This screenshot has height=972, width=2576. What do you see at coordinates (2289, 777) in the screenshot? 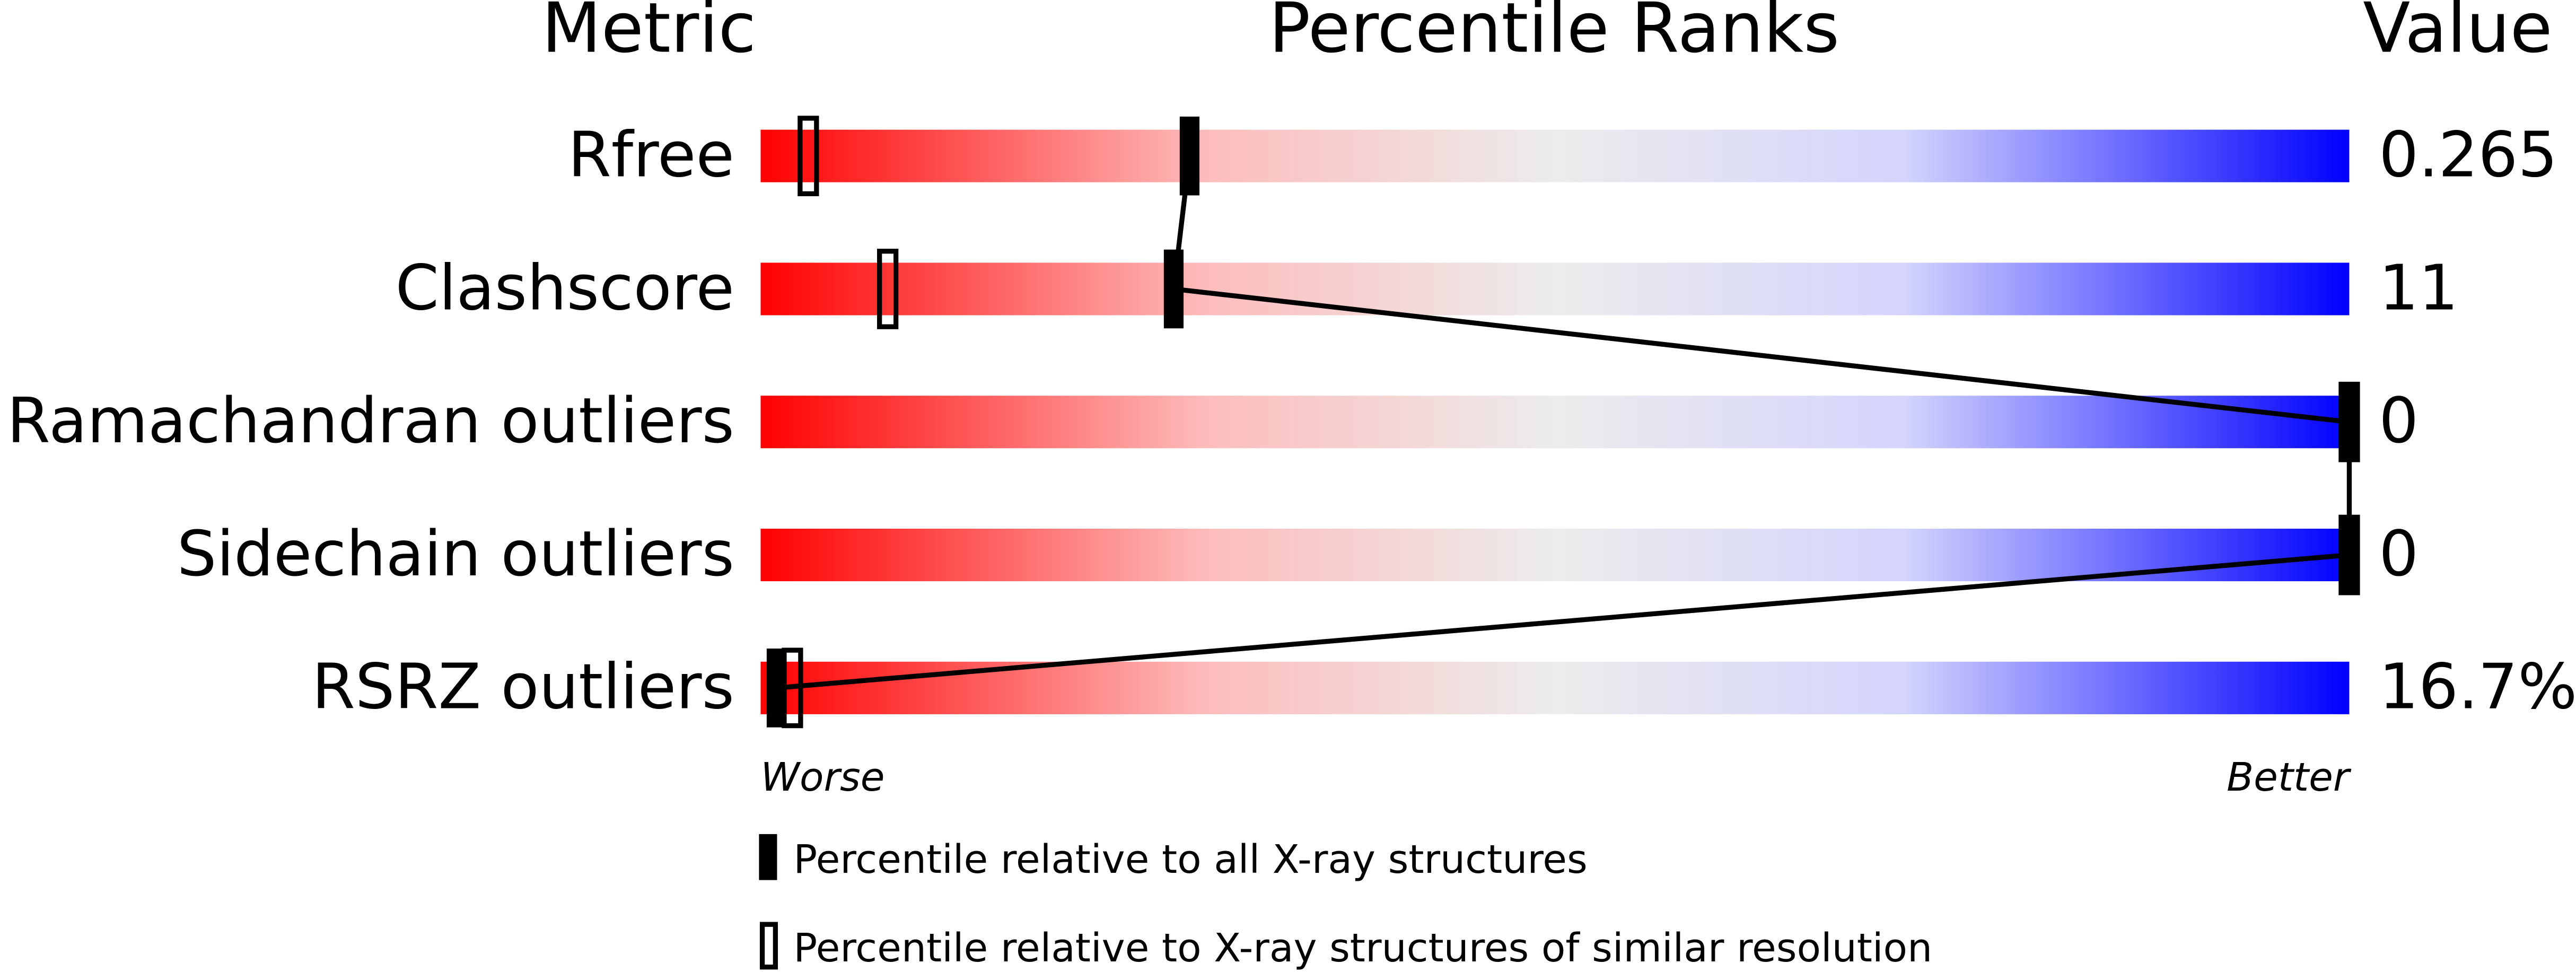
I see `axis-end-label: Better` at bounding box center [2289, 777].